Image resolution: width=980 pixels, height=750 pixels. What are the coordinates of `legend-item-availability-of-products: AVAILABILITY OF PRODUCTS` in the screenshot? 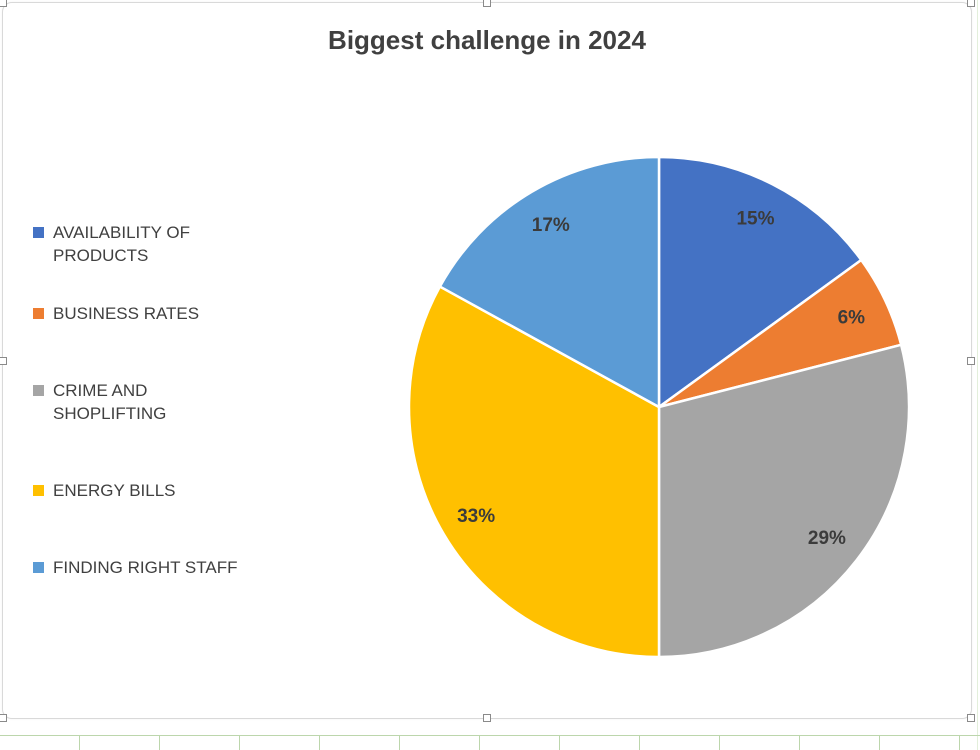 It's located at (149, 244).